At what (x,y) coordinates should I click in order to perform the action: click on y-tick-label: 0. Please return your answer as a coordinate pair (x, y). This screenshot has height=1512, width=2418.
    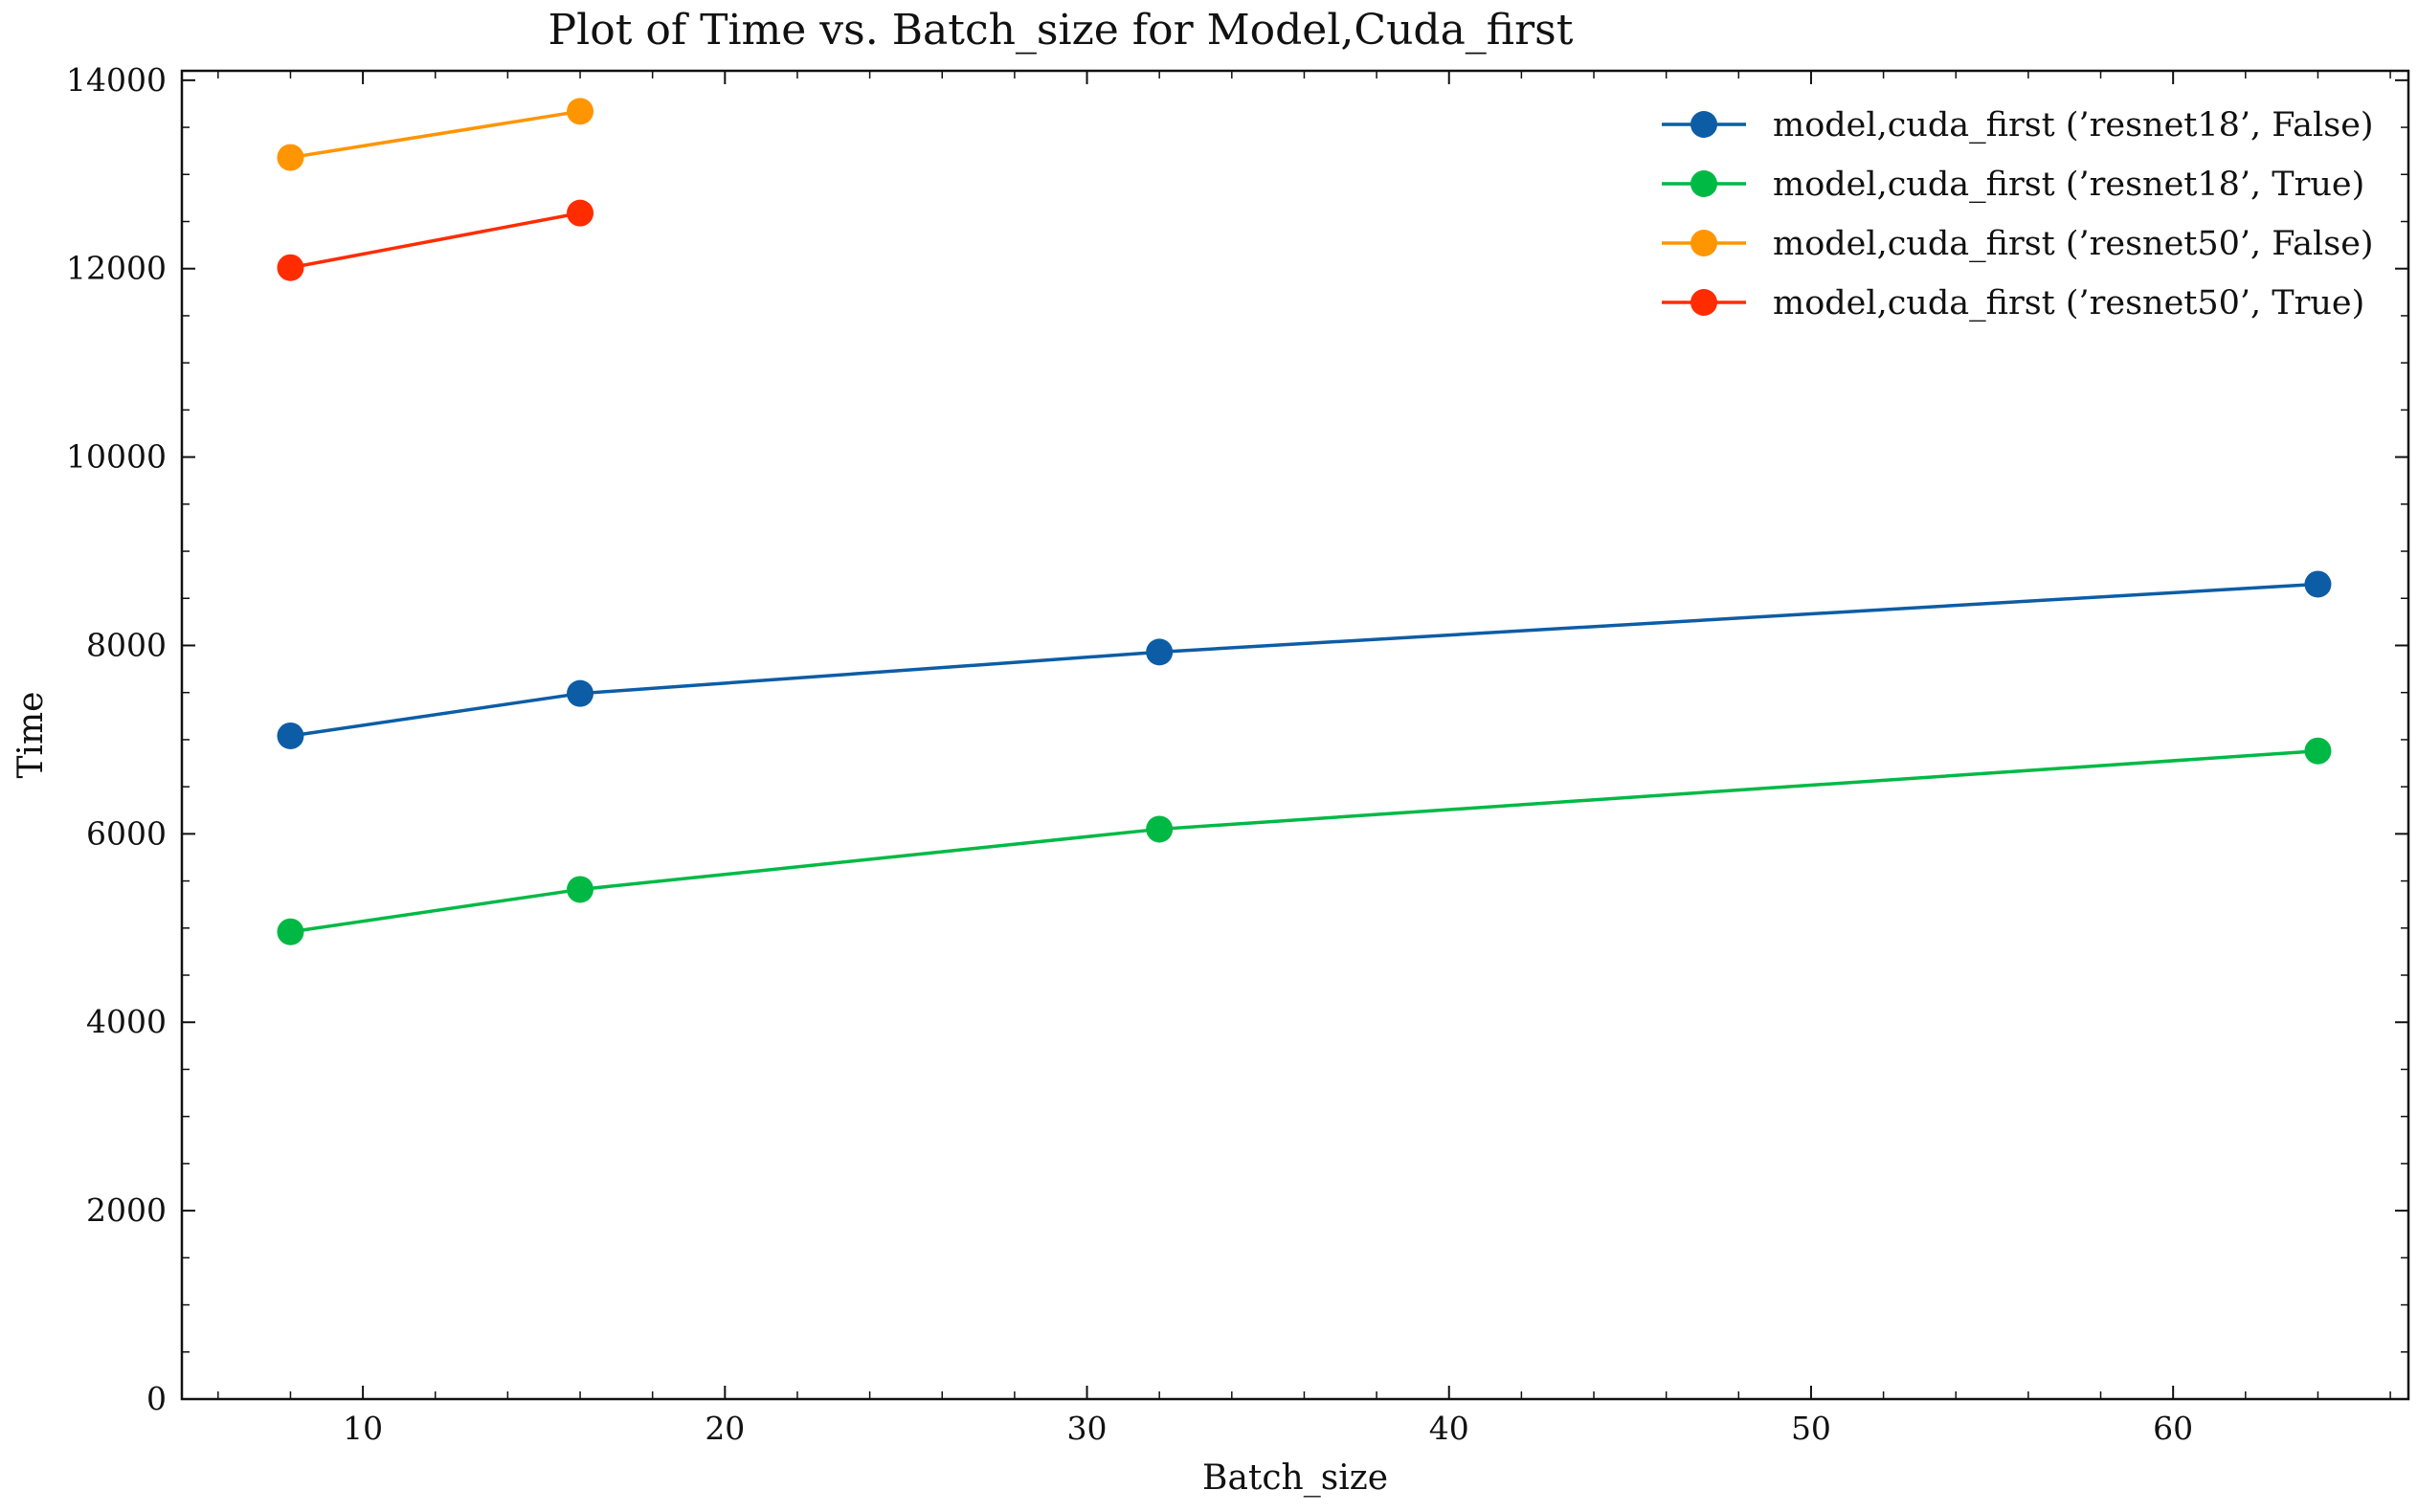
    Looking at the image, I should click on (156, 1398).